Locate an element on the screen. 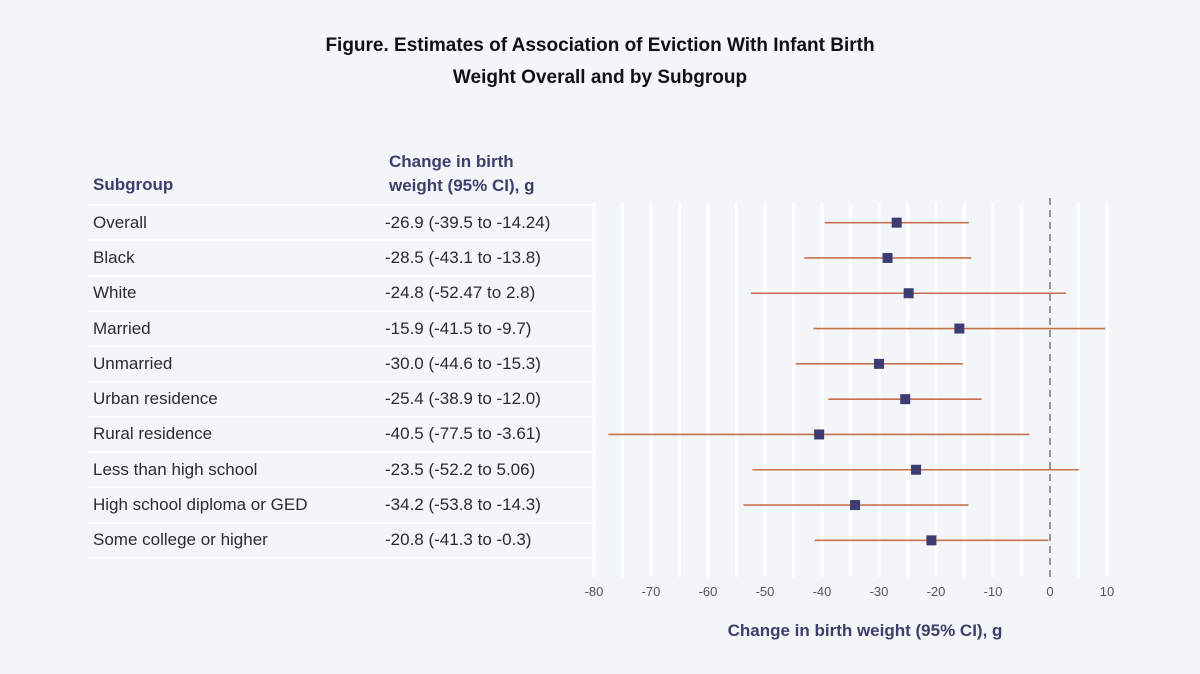  subgroup-label: Urban residence is located at coordinates (155, 399).